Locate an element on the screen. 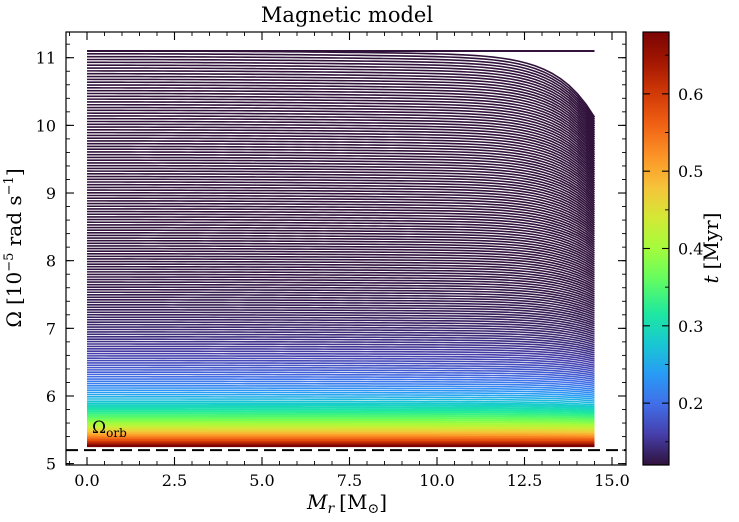 The image size is (739, 522). omega-orb-label: Ωorb is located at coordinates (109, 429).